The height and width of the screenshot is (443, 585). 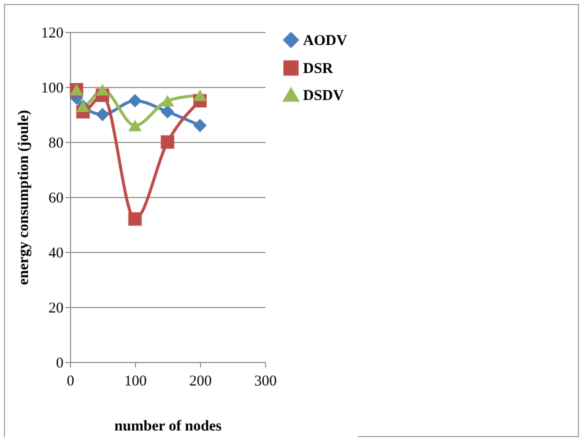 What do you see at coordinates (56, 144) in the screenshot?
I see `y-tick-label: 80` at bounding box center [56, 144].